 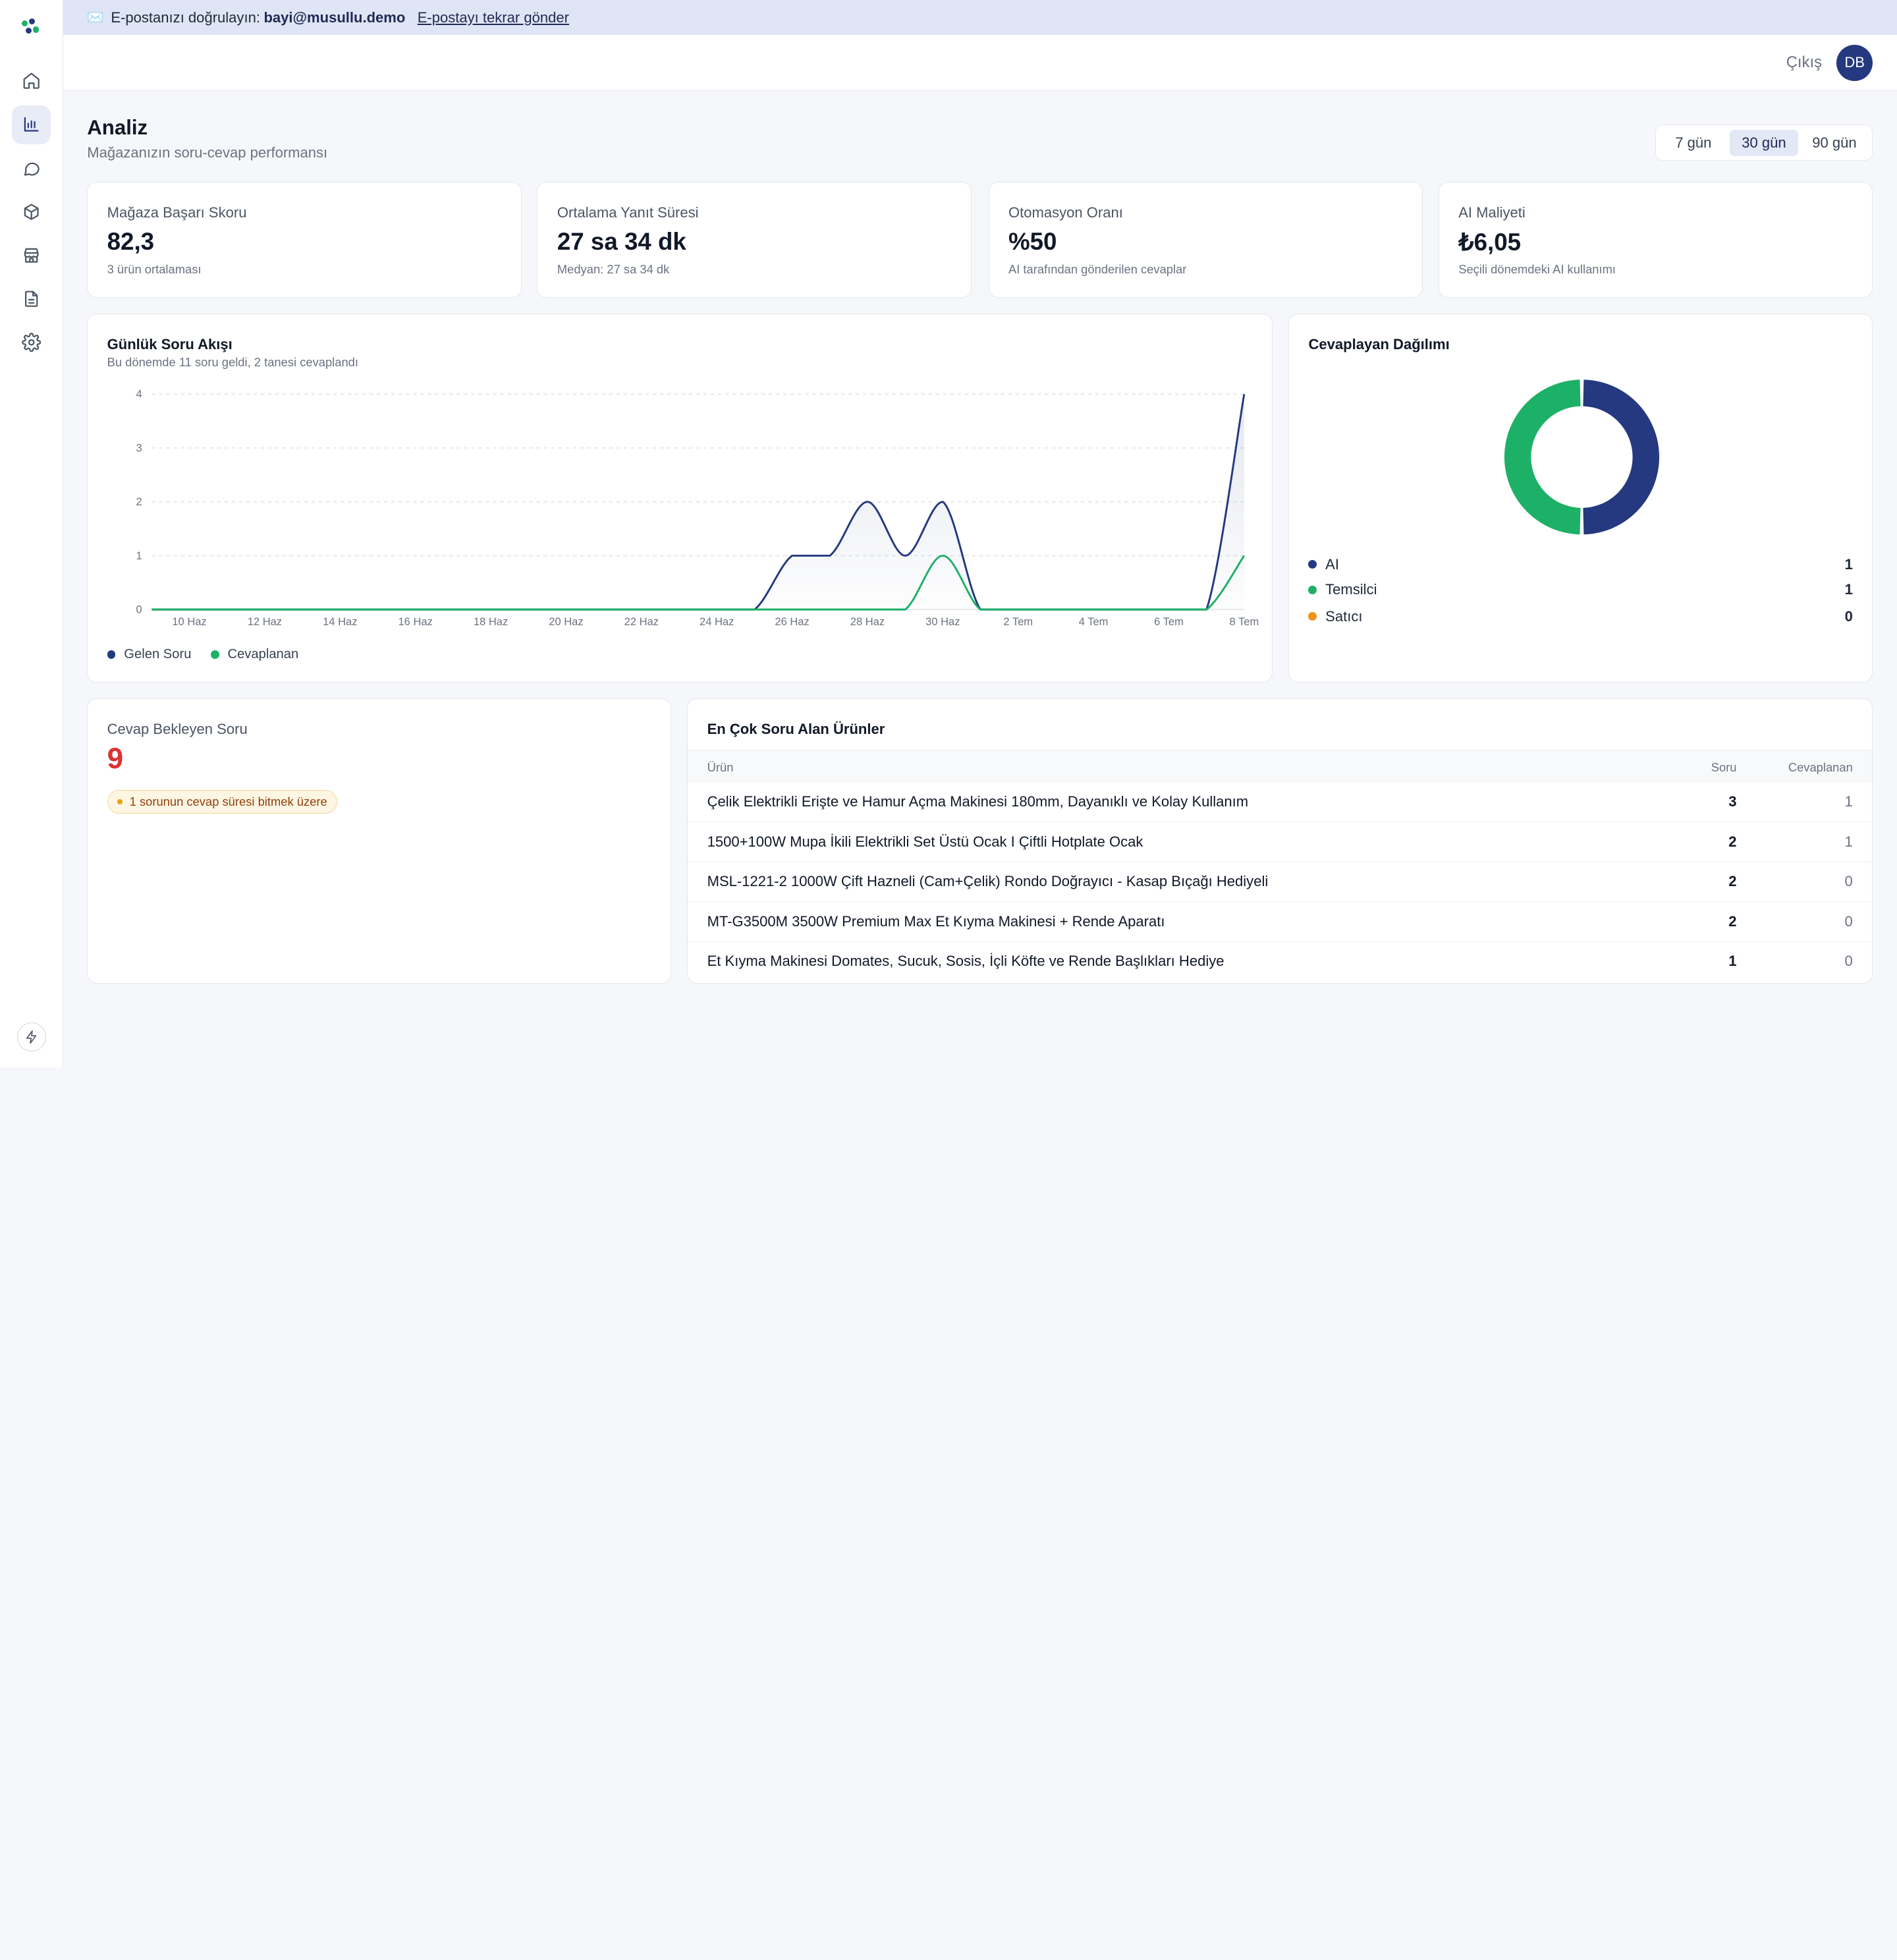 I want to click on store-icon, so click(x=31, y=255).